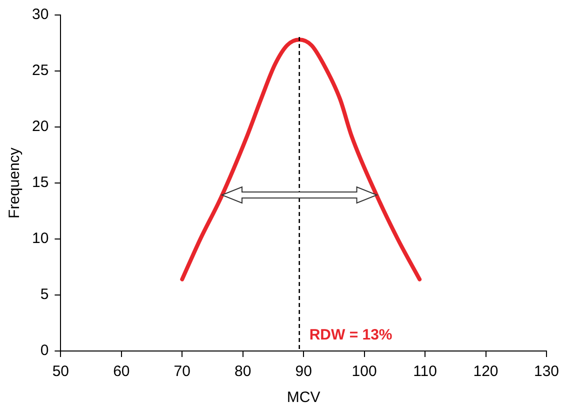 The height and width of the screenshot is (411, 565). I want to click on y-tick-label: 25, so click(40, 71).